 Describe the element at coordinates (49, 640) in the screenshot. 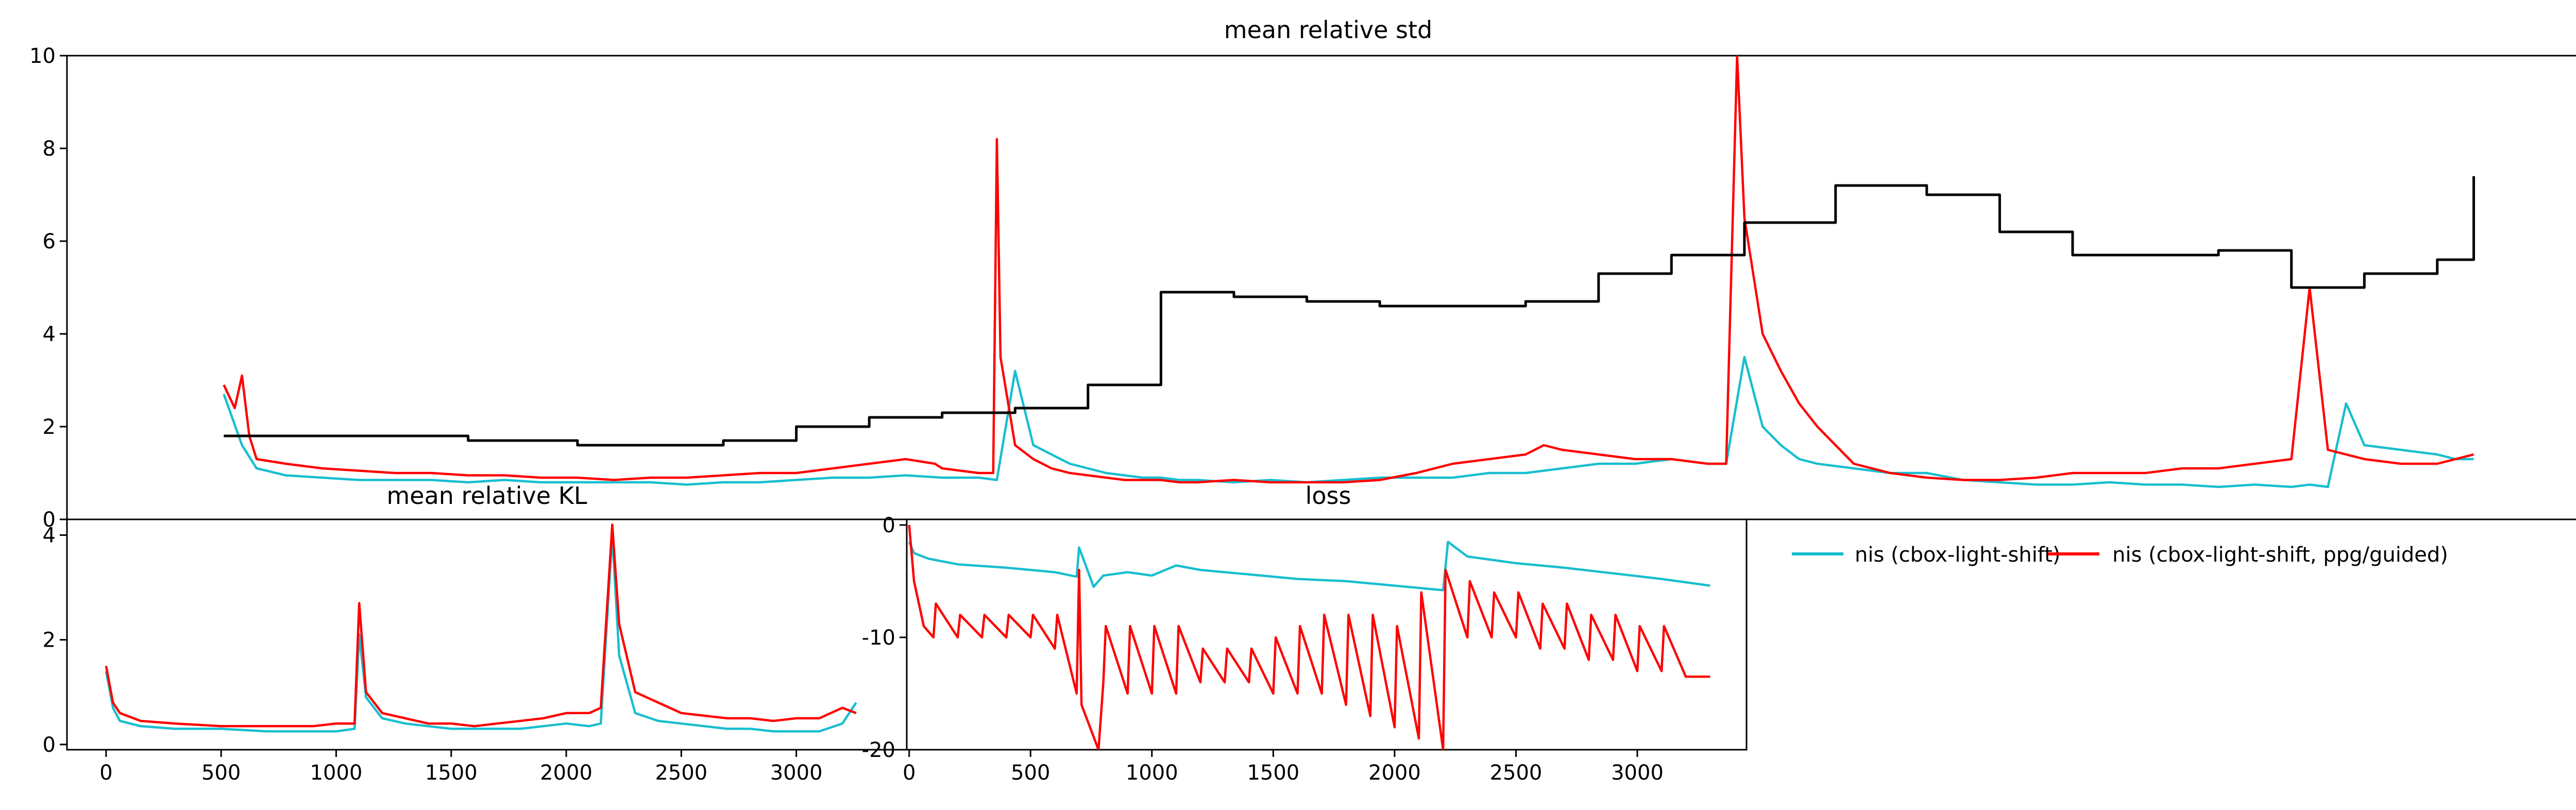

I see `kl-ytick-label-1: 2` at that location.